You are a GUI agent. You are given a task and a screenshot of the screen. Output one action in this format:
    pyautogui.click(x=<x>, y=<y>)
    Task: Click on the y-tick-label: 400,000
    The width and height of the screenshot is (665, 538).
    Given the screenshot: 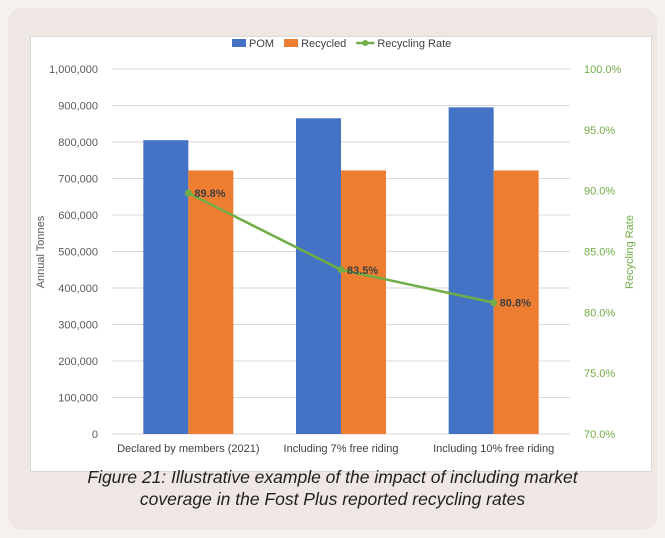 What is the action you would take?
    pyautogui.click(x=78, y=289)
    